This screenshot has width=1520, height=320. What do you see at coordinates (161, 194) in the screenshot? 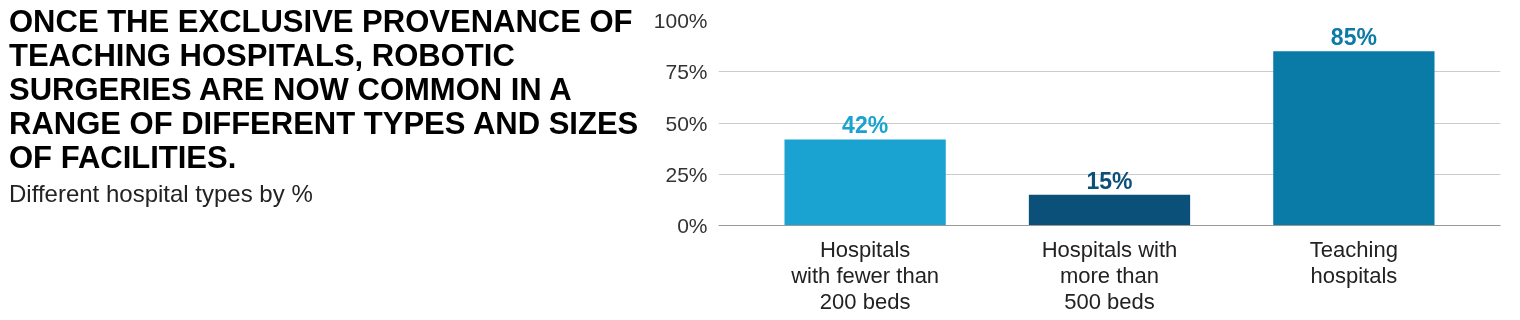
I see `text: Different hospital types by %` at bounding box center [161, 194].